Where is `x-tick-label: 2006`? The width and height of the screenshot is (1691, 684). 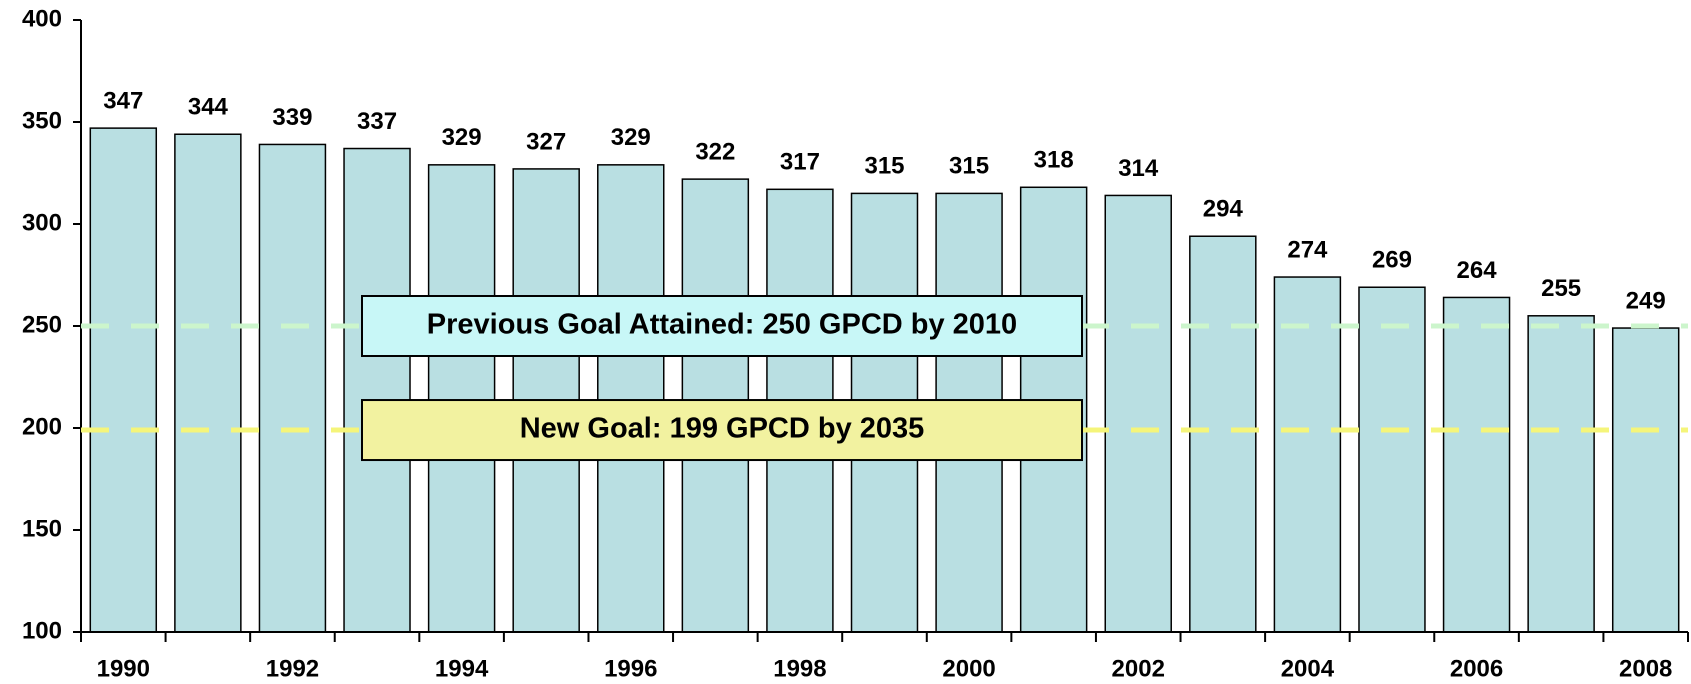 x-tick-label: 2006 is located at coordinates (1476, 668).